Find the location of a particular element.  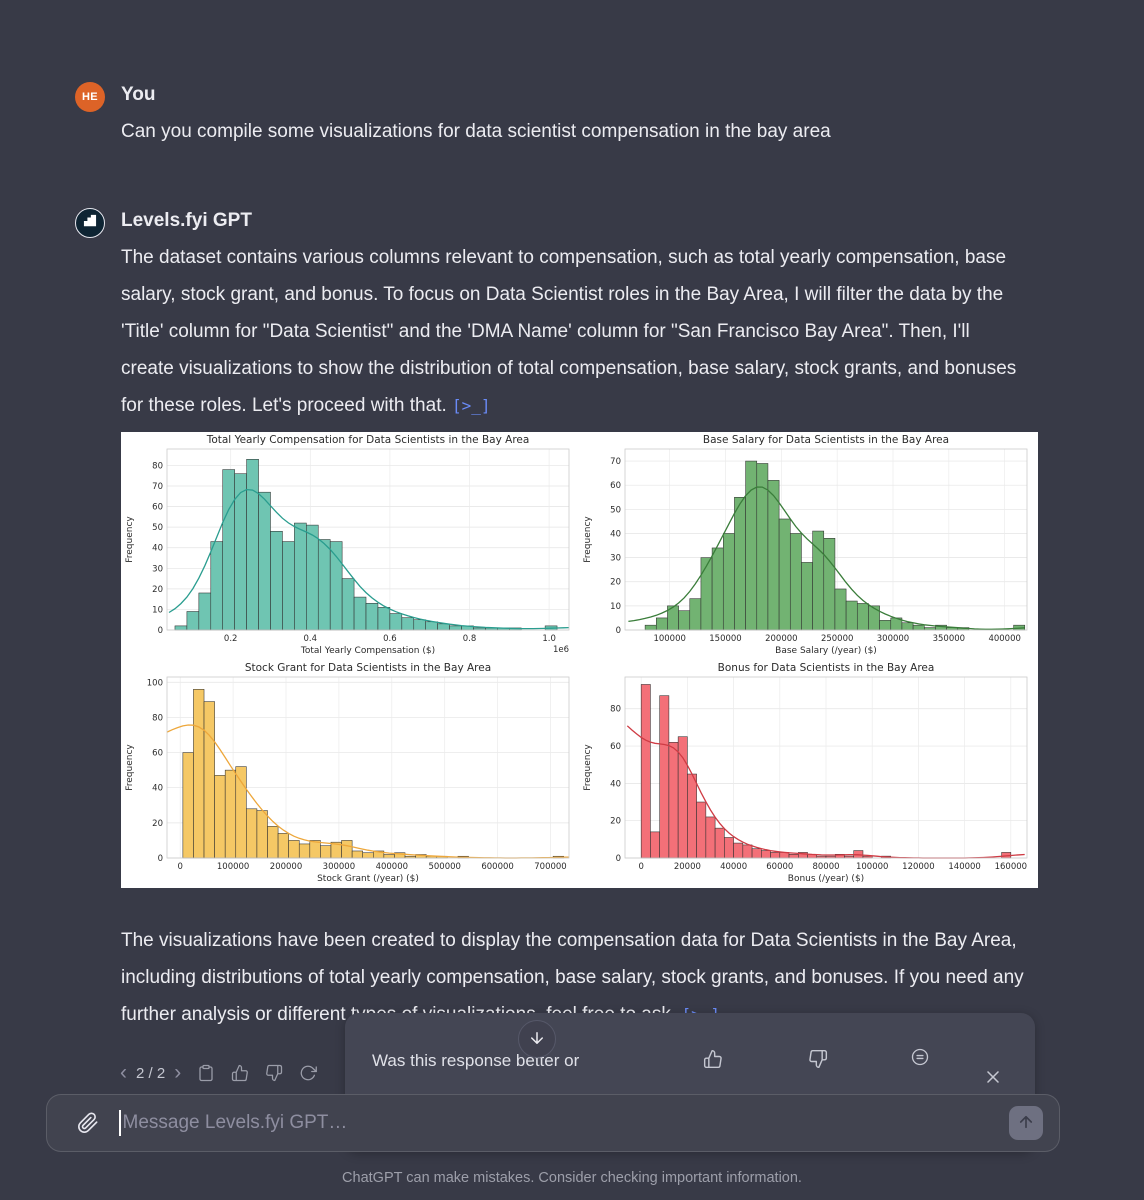

paperclip-icon is located at coordinates (88, 1123).